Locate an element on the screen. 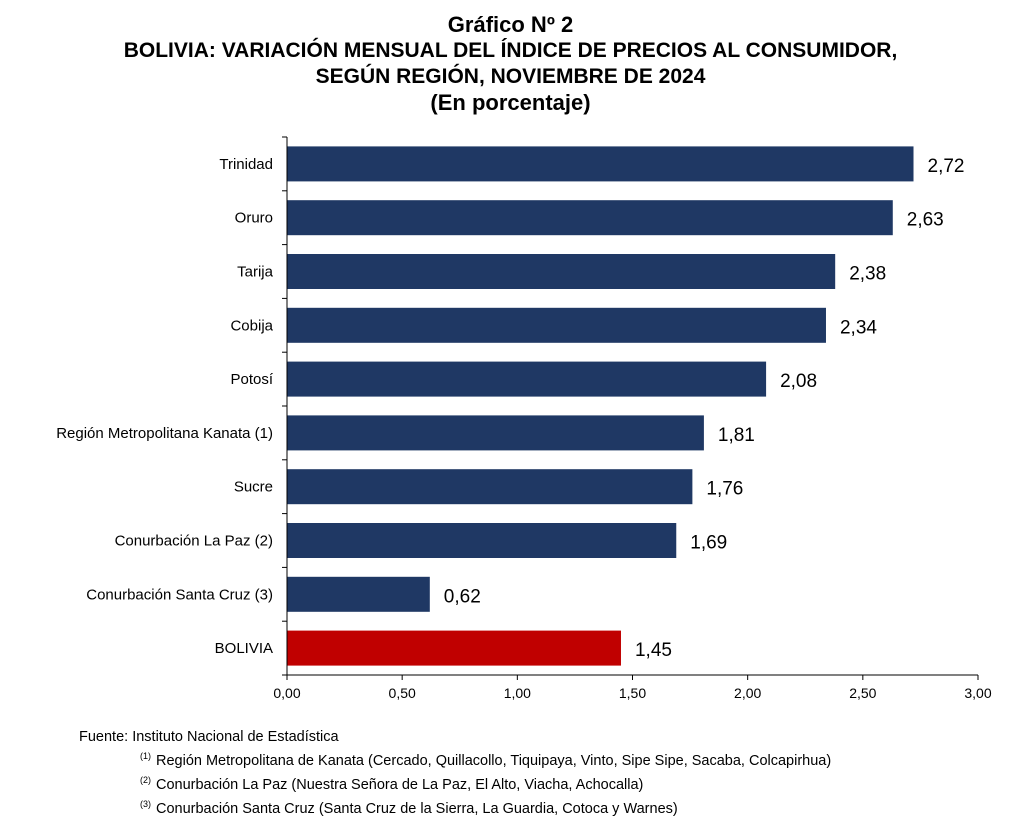 Image resolution: width=1021 pixels, height=822 pixels. category-label: Tarija is located at coordinates (255, 272).